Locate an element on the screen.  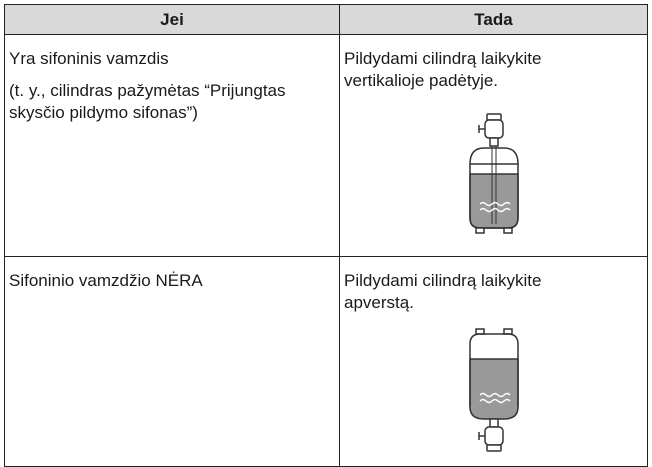
header-row: Jei Tada is located at coordinates (326, 19).